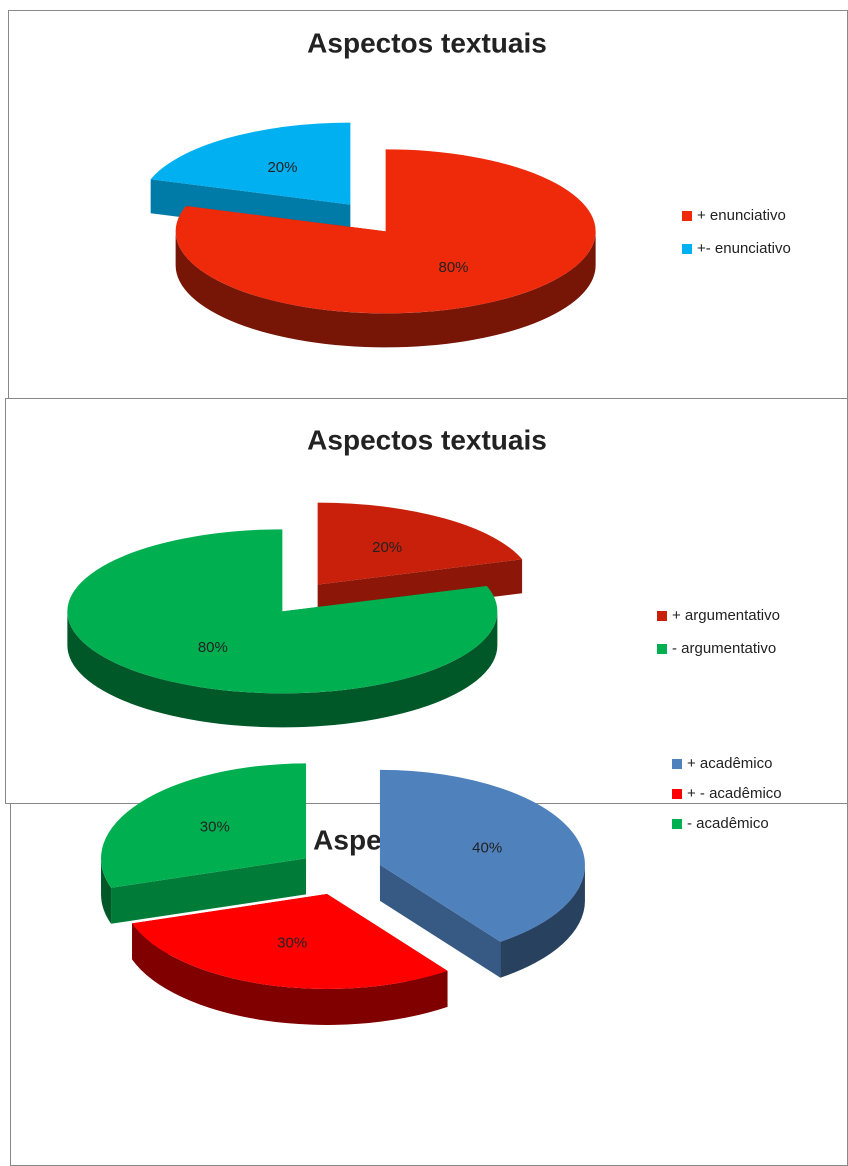 This screenshot has width=848, height=1166. What do you see at coordinates (724, 648) in the screenshot?
I see `legend-label: - argumentativo` at bounding box center [724, 648].